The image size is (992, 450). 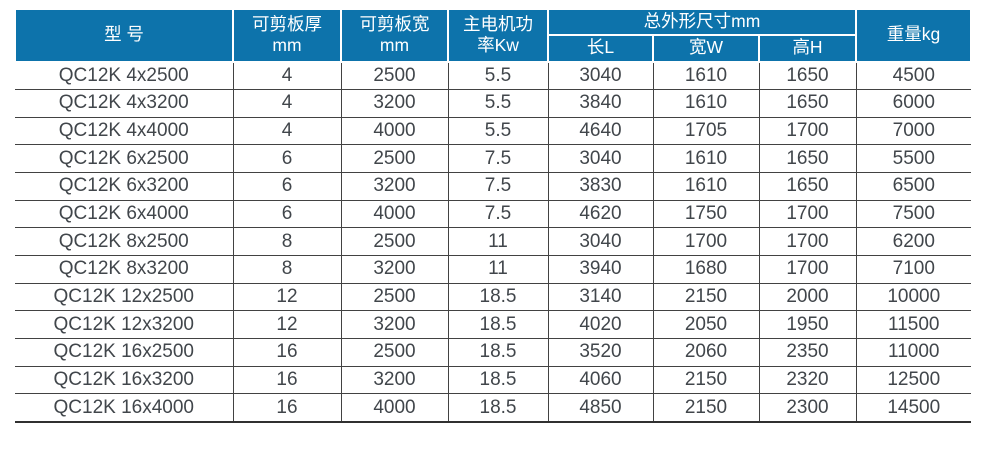 I want to click on cell-length: 4850, so click(x=600, y=408).